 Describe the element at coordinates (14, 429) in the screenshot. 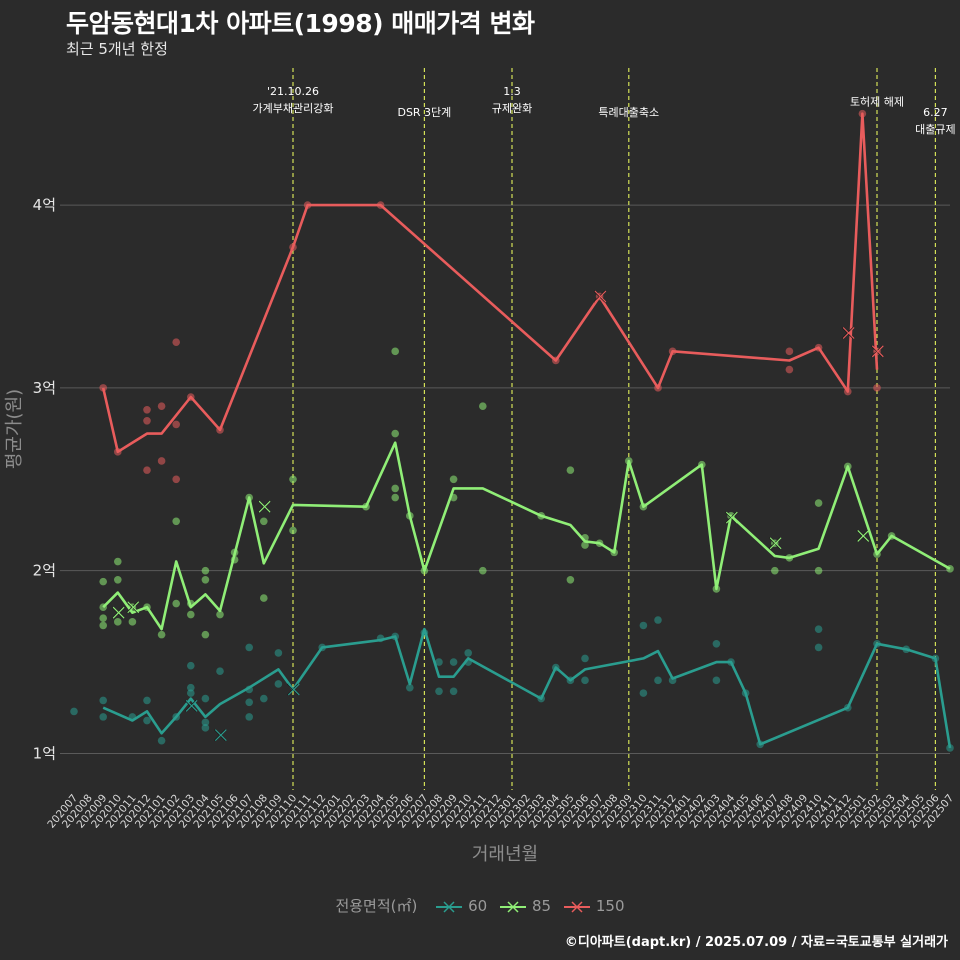

I see `y-axis-title: 평균가(원)` at that location.